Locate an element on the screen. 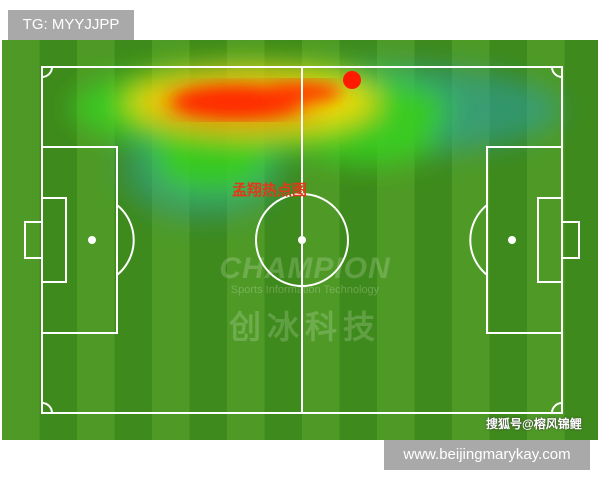 The image size is (600, 480). pitch-stripe is located at coordinates (21, 240).